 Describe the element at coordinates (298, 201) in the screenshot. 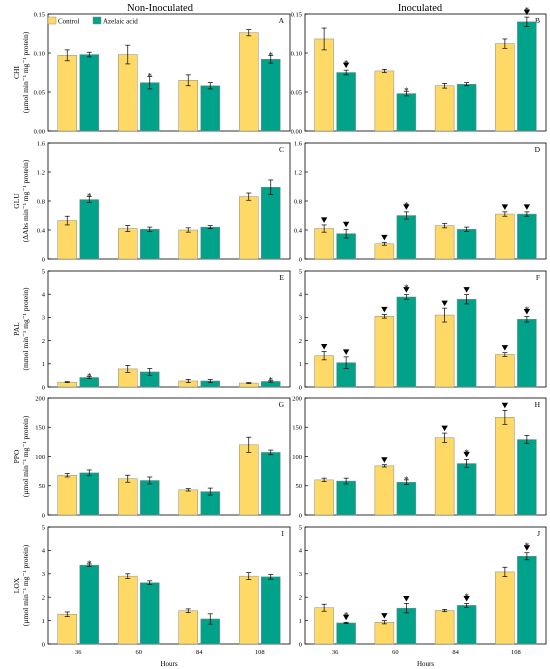

I see `panel-d-ytick-label-2: 0.8` at that location.